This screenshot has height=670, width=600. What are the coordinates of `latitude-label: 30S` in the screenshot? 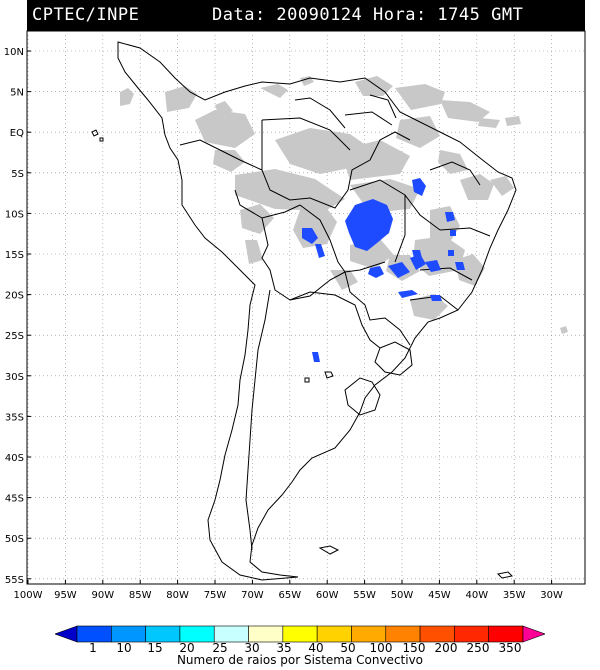 It's located at (14, 377).